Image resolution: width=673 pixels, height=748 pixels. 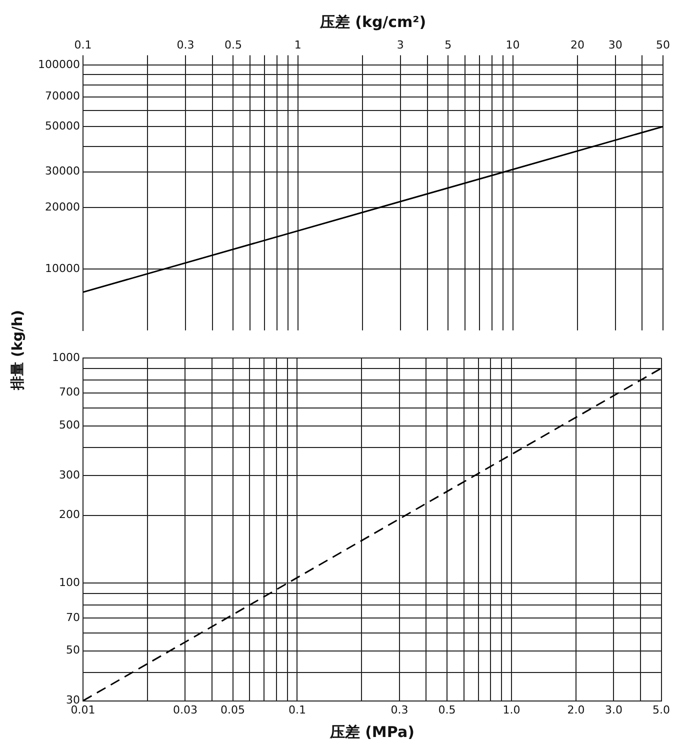 I want to click on y-tick-label: 300, so click(x=69, y=475).